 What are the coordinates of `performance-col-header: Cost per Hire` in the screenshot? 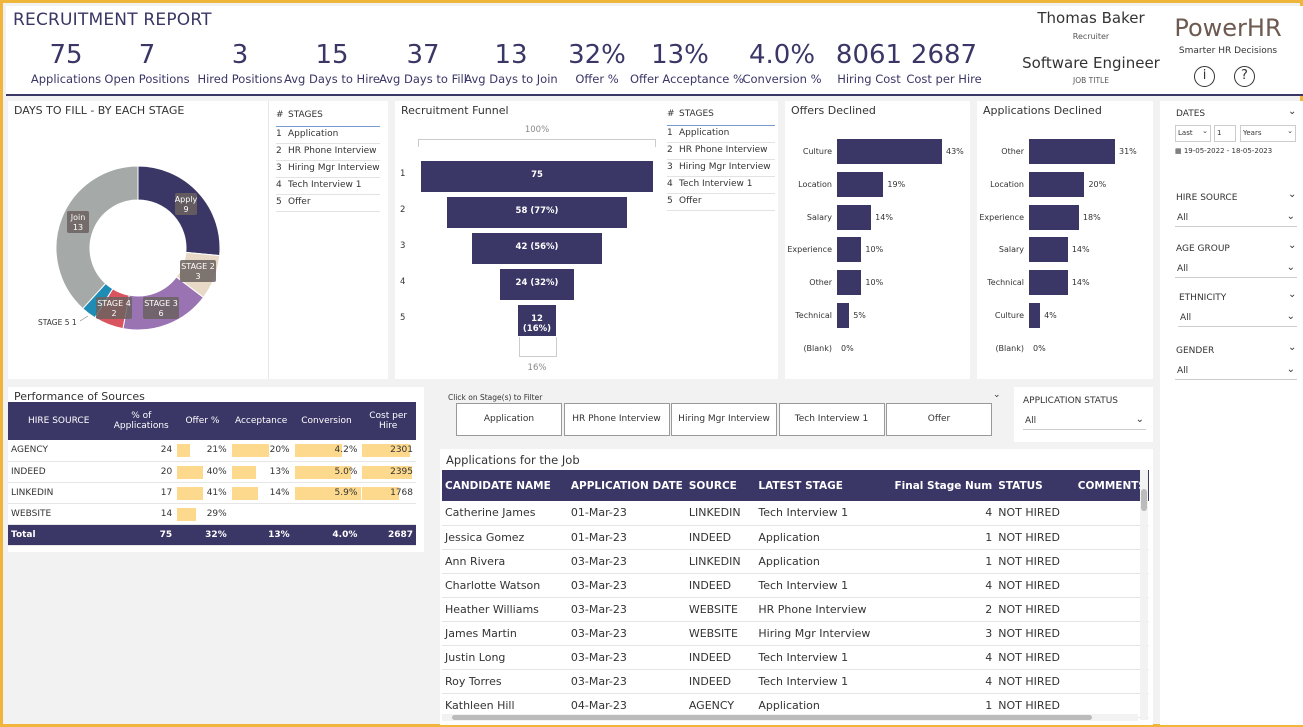 It's located at (388, 421).